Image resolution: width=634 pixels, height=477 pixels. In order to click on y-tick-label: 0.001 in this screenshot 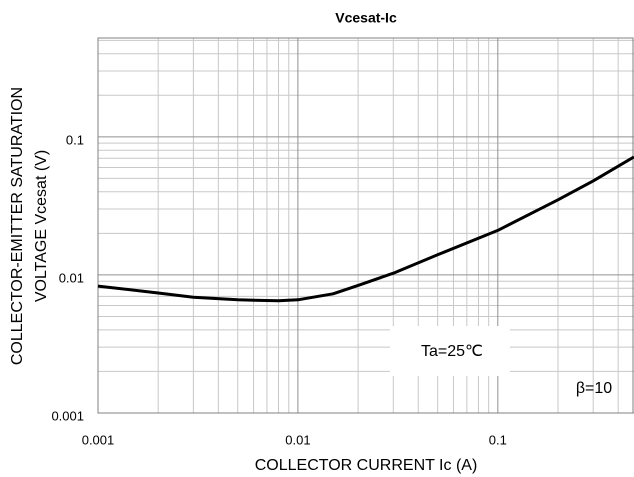, I will do `click(67, 415)`.